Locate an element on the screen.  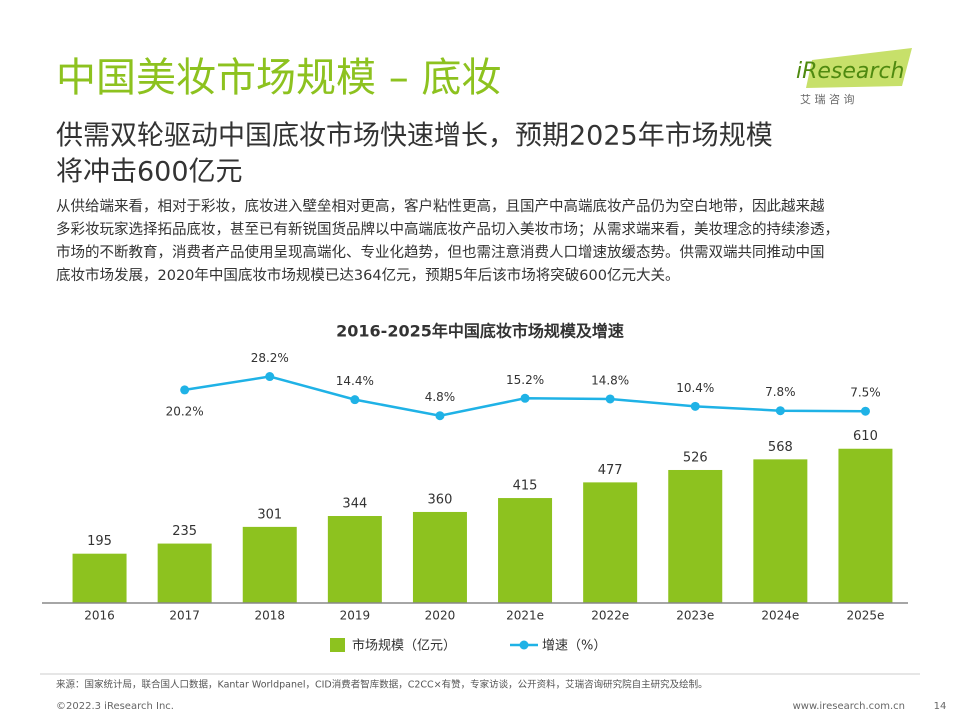
x-tick-label: 2019 is located at coordinates (355, 616).